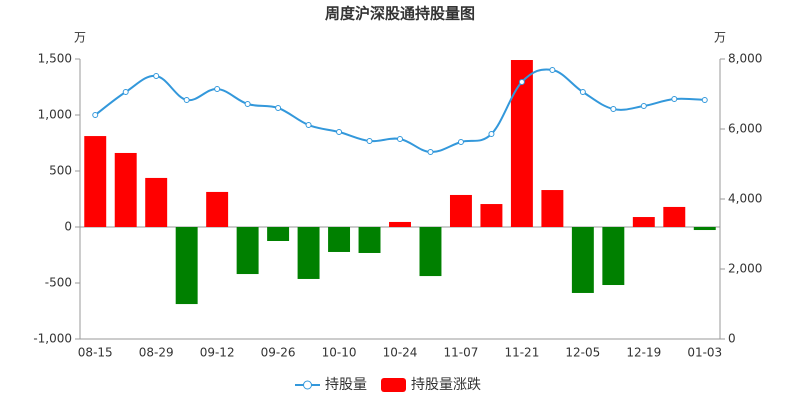  I want to click on x-tick-label: 01-03, so click(704, 353).